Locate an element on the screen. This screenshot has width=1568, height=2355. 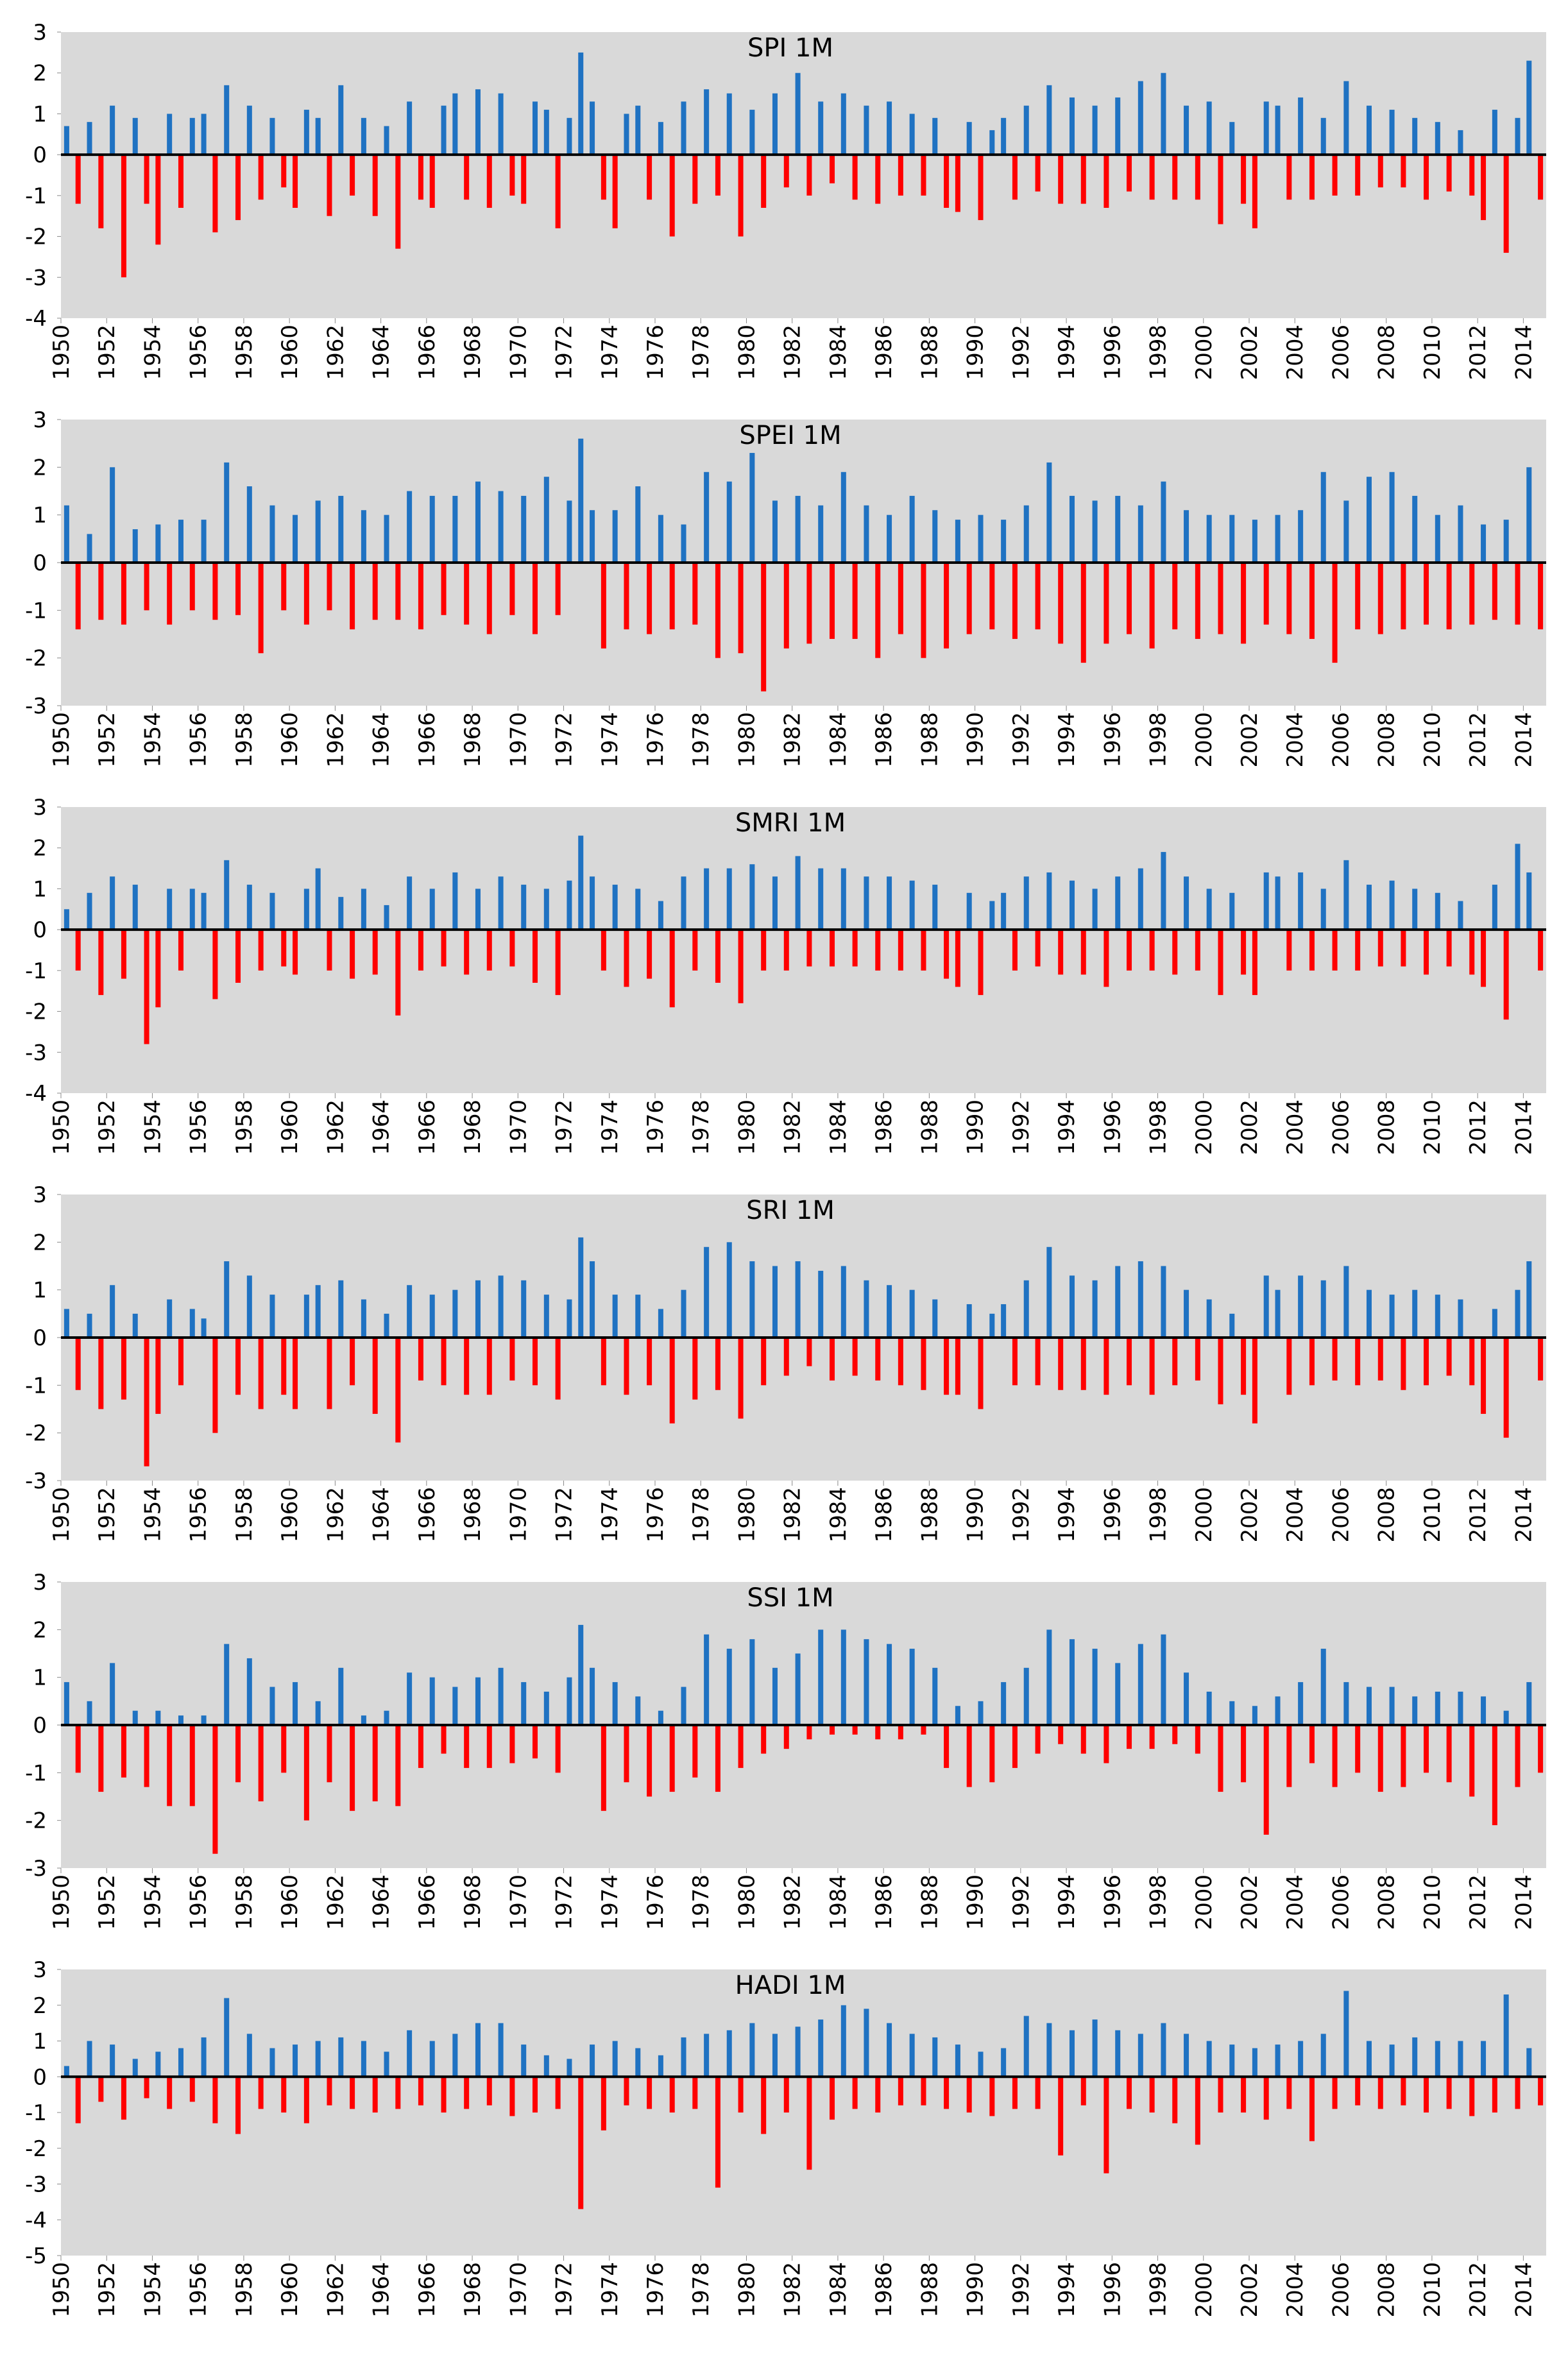
y-tick-label: -1 is located at coordinates (36, 611).